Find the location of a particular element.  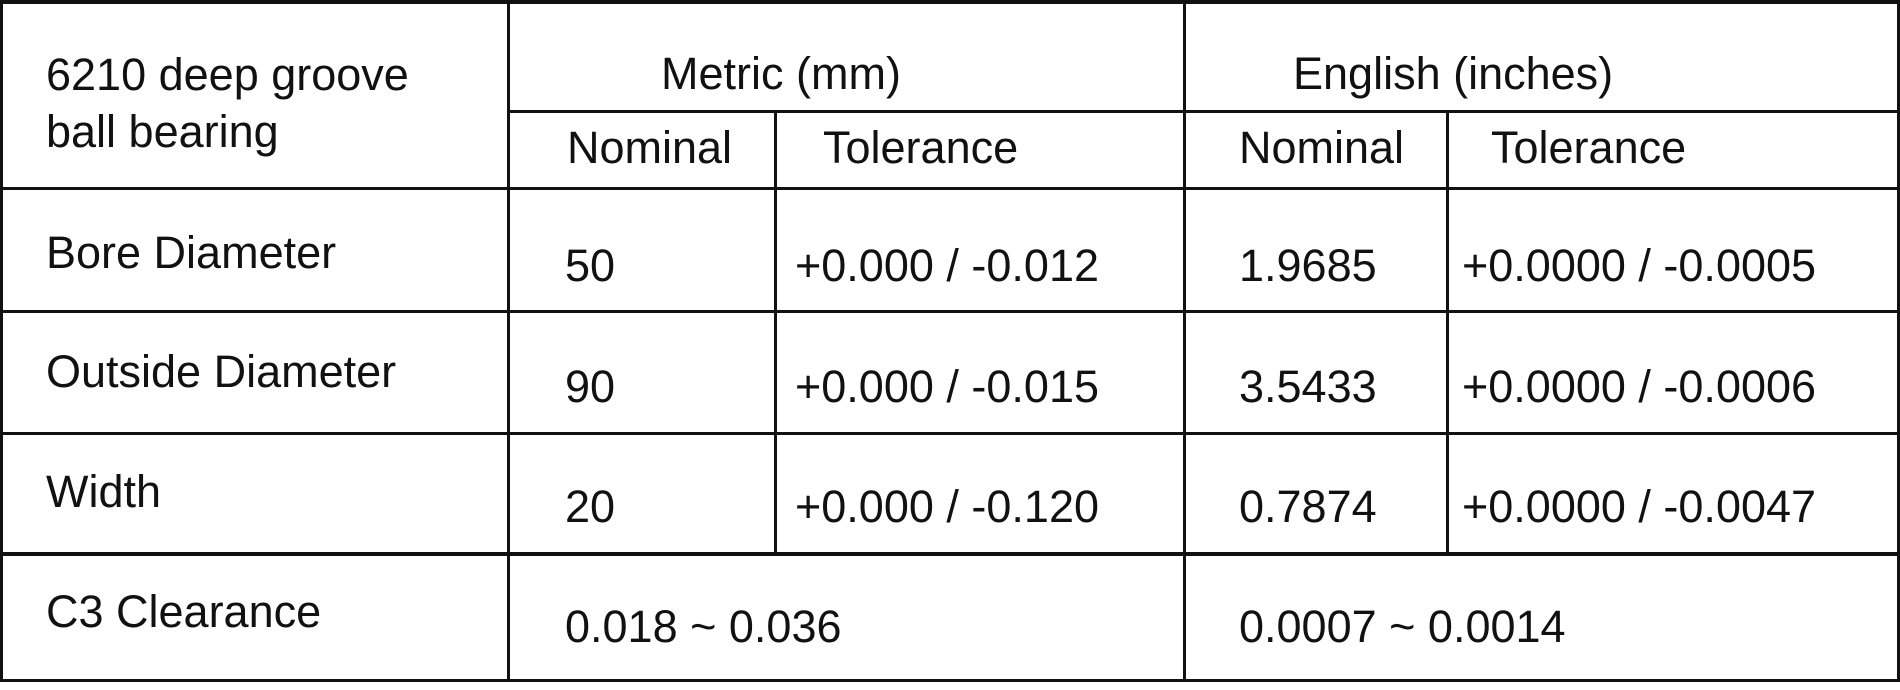

table-border-left is located at coordinates (1, 341).